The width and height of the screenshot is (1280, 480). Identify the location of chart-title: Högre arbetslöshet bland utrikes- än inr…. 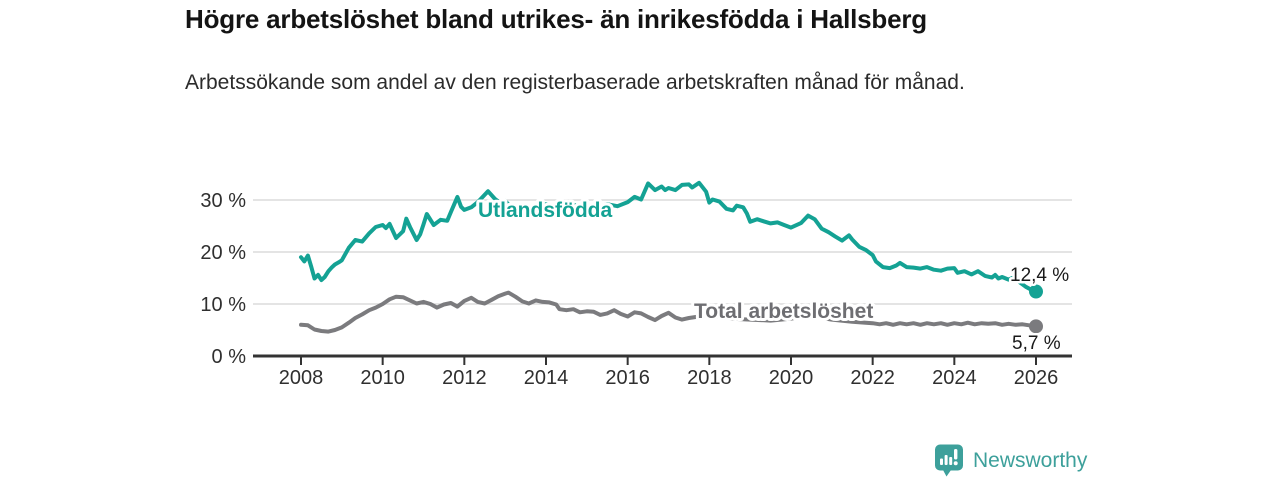
(556, 19).